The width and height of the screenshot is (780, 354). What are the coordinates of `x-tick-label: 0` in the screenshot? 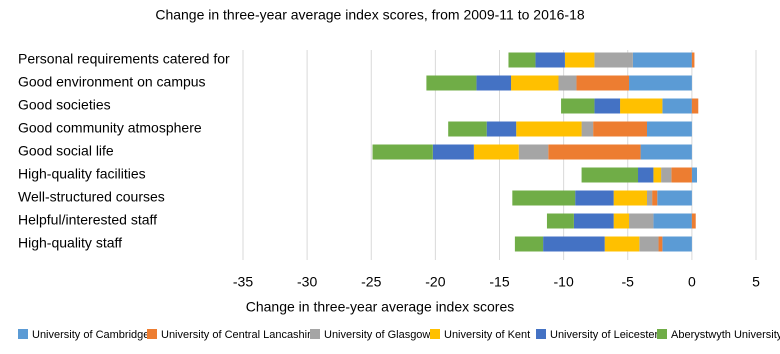 It's located at (692, 282).